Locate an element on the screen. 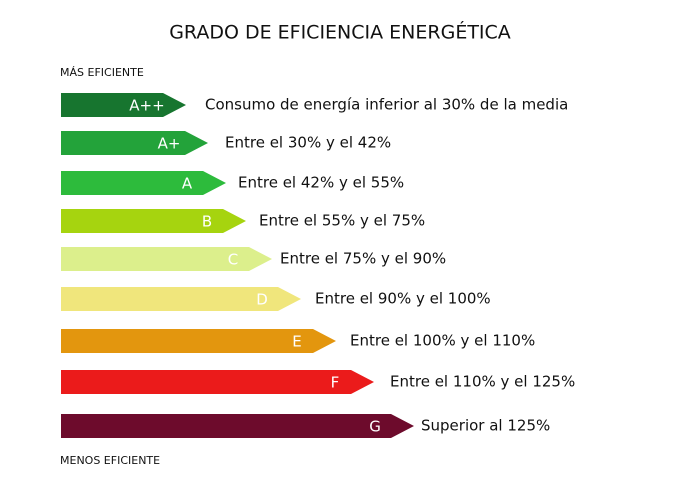 Image resolution: width=690 pixels, height=485 pixels. grade-description: Superior al 125% is located at coordinates (485, 426).